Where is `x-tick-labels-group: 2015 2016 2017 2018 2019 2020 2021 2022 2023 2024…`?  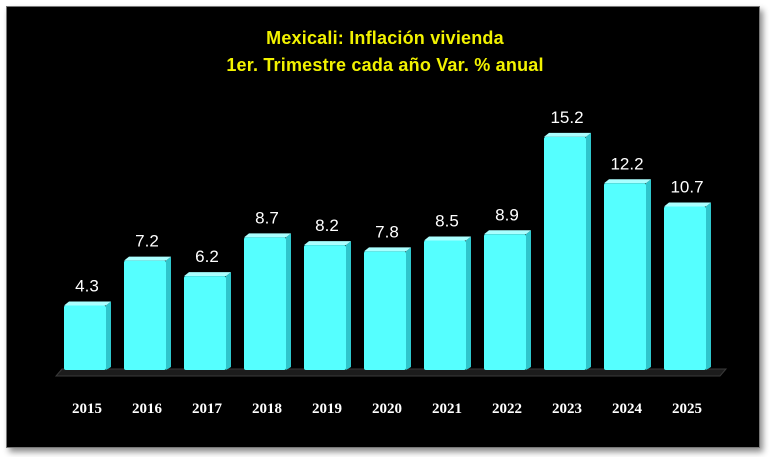
x-tick-labels-group: 2015 2016 2017 2018 2019 2020 2021 2022 2023 2024… is located at coordinates (387, 409).